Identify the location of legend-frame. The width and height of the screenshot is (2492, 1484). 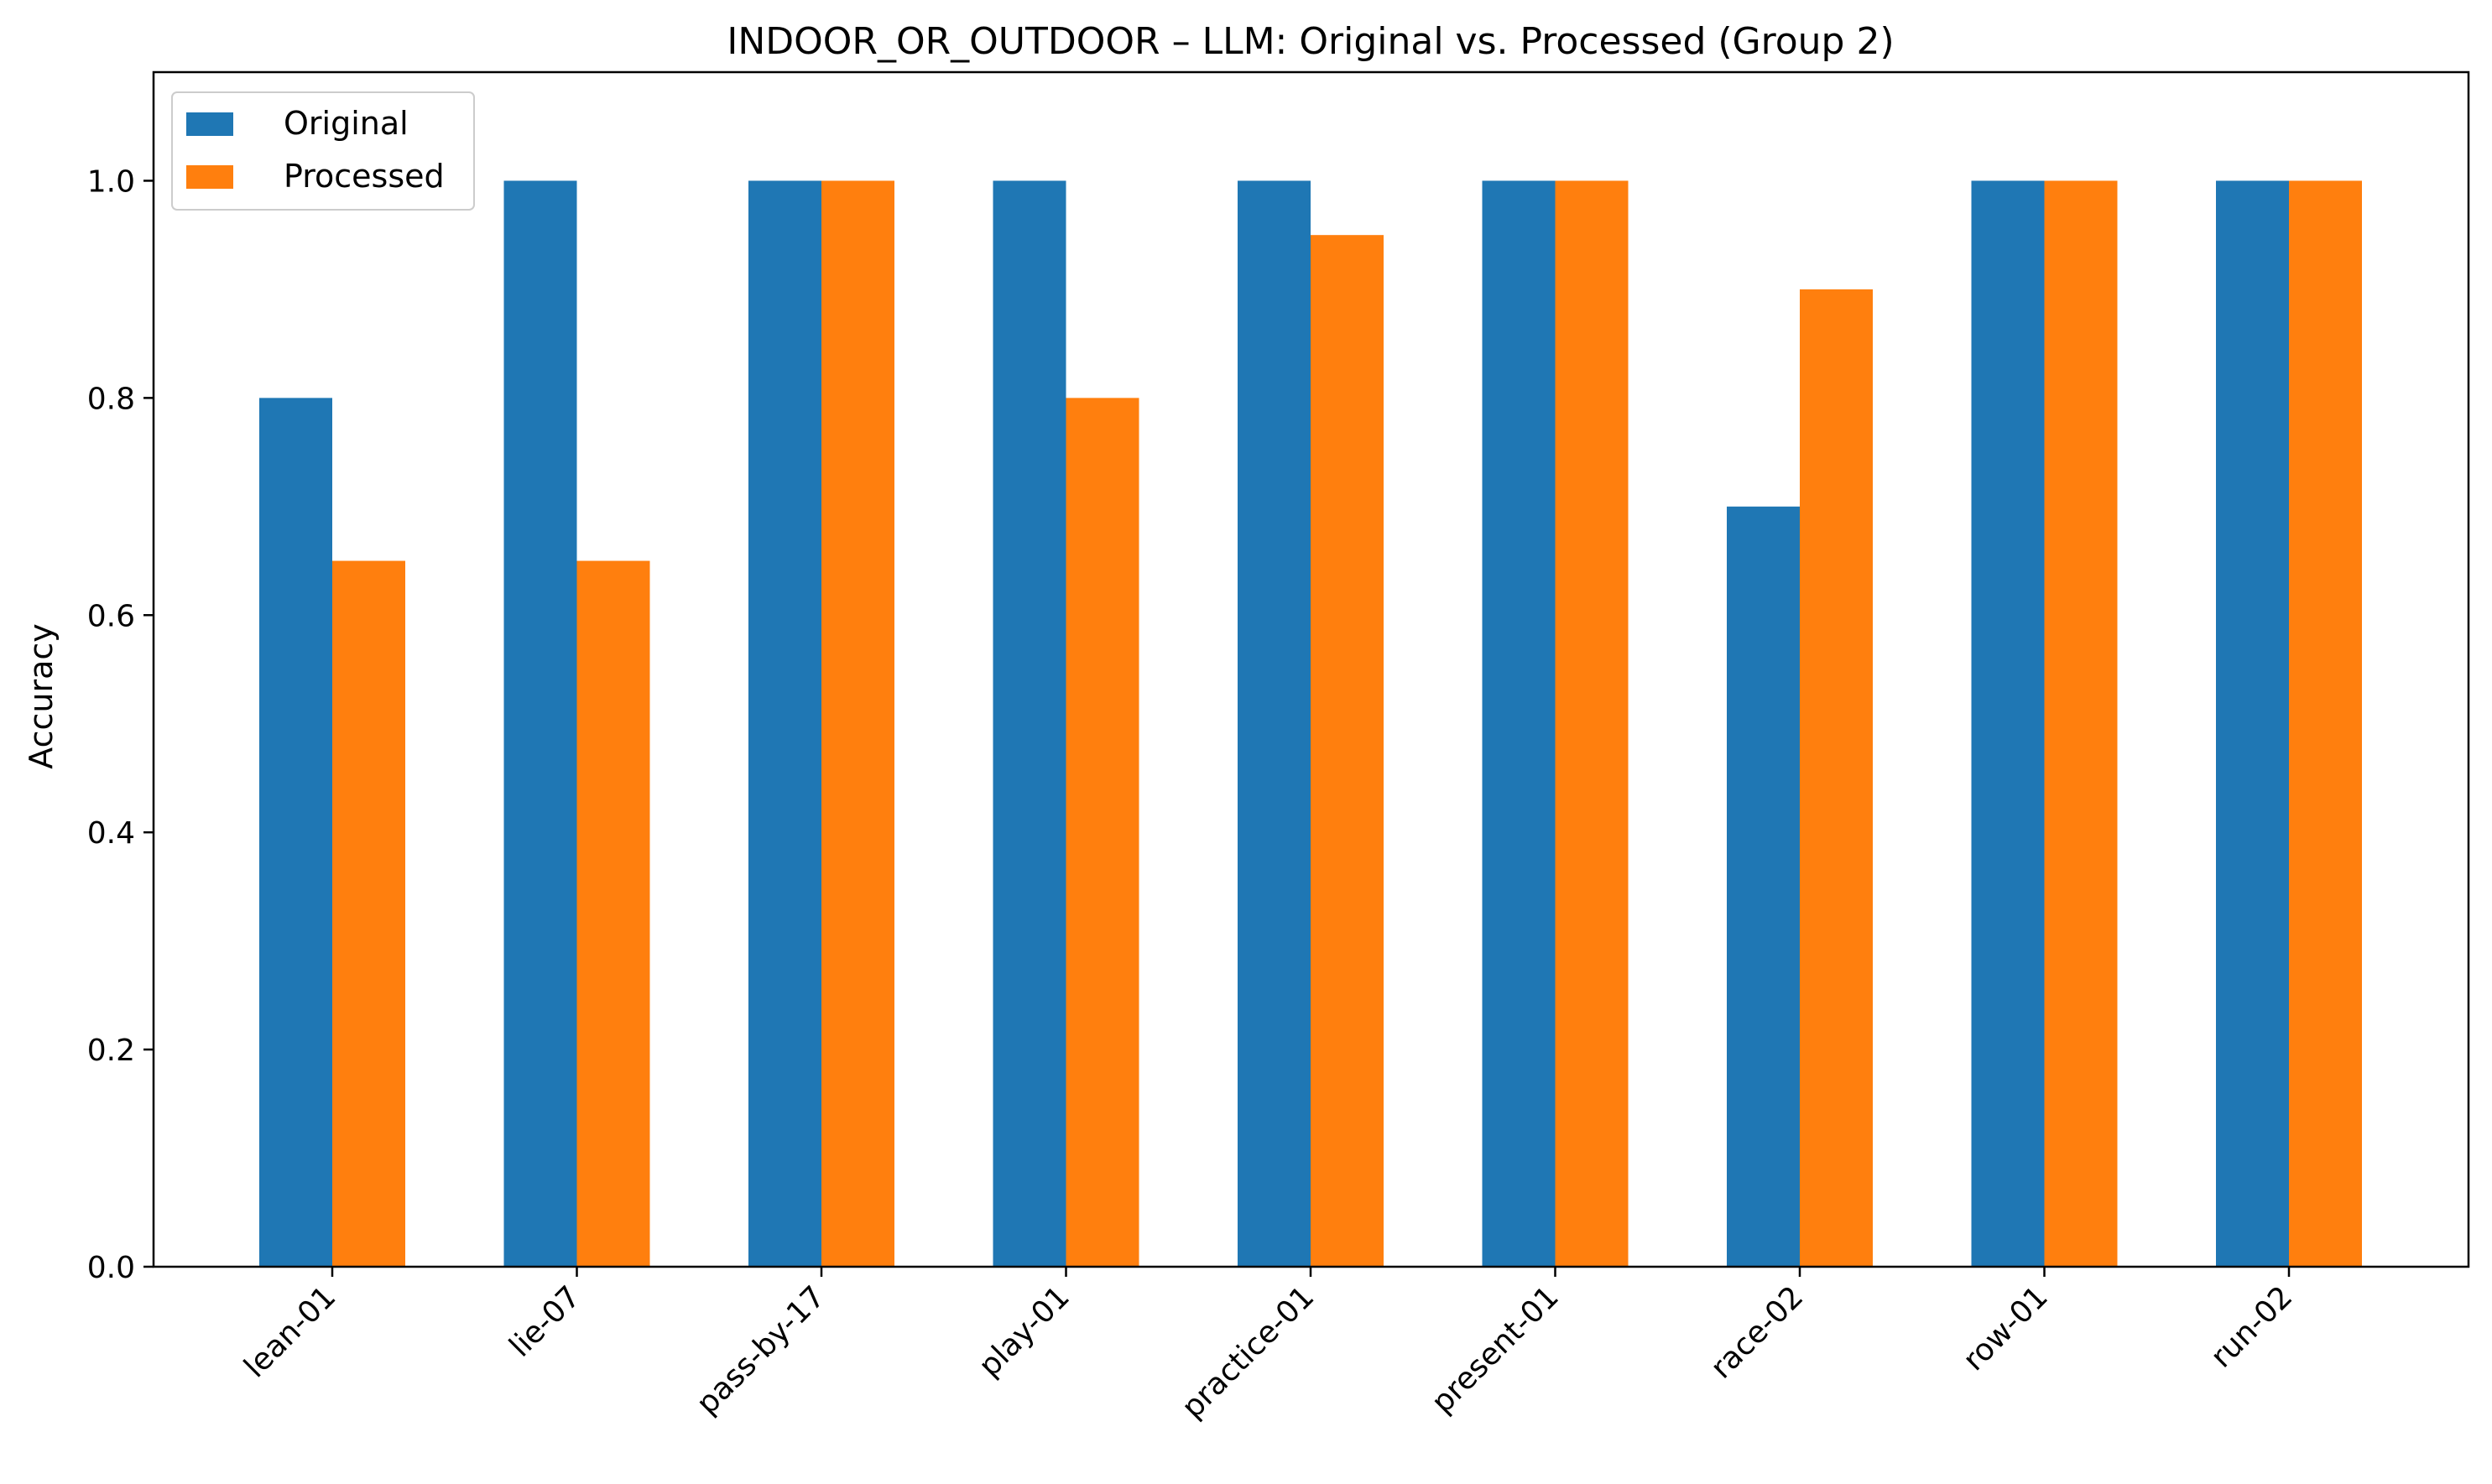
(323, 151).